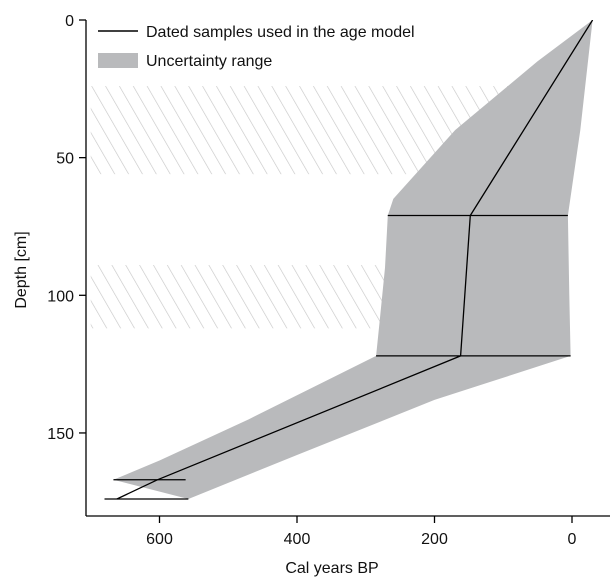  What do you see at coordinates (280, 32) in the screenshot?
I see `legend-label-dated-samples: Dated samples used in the age model` at bounding box center [280, 32].